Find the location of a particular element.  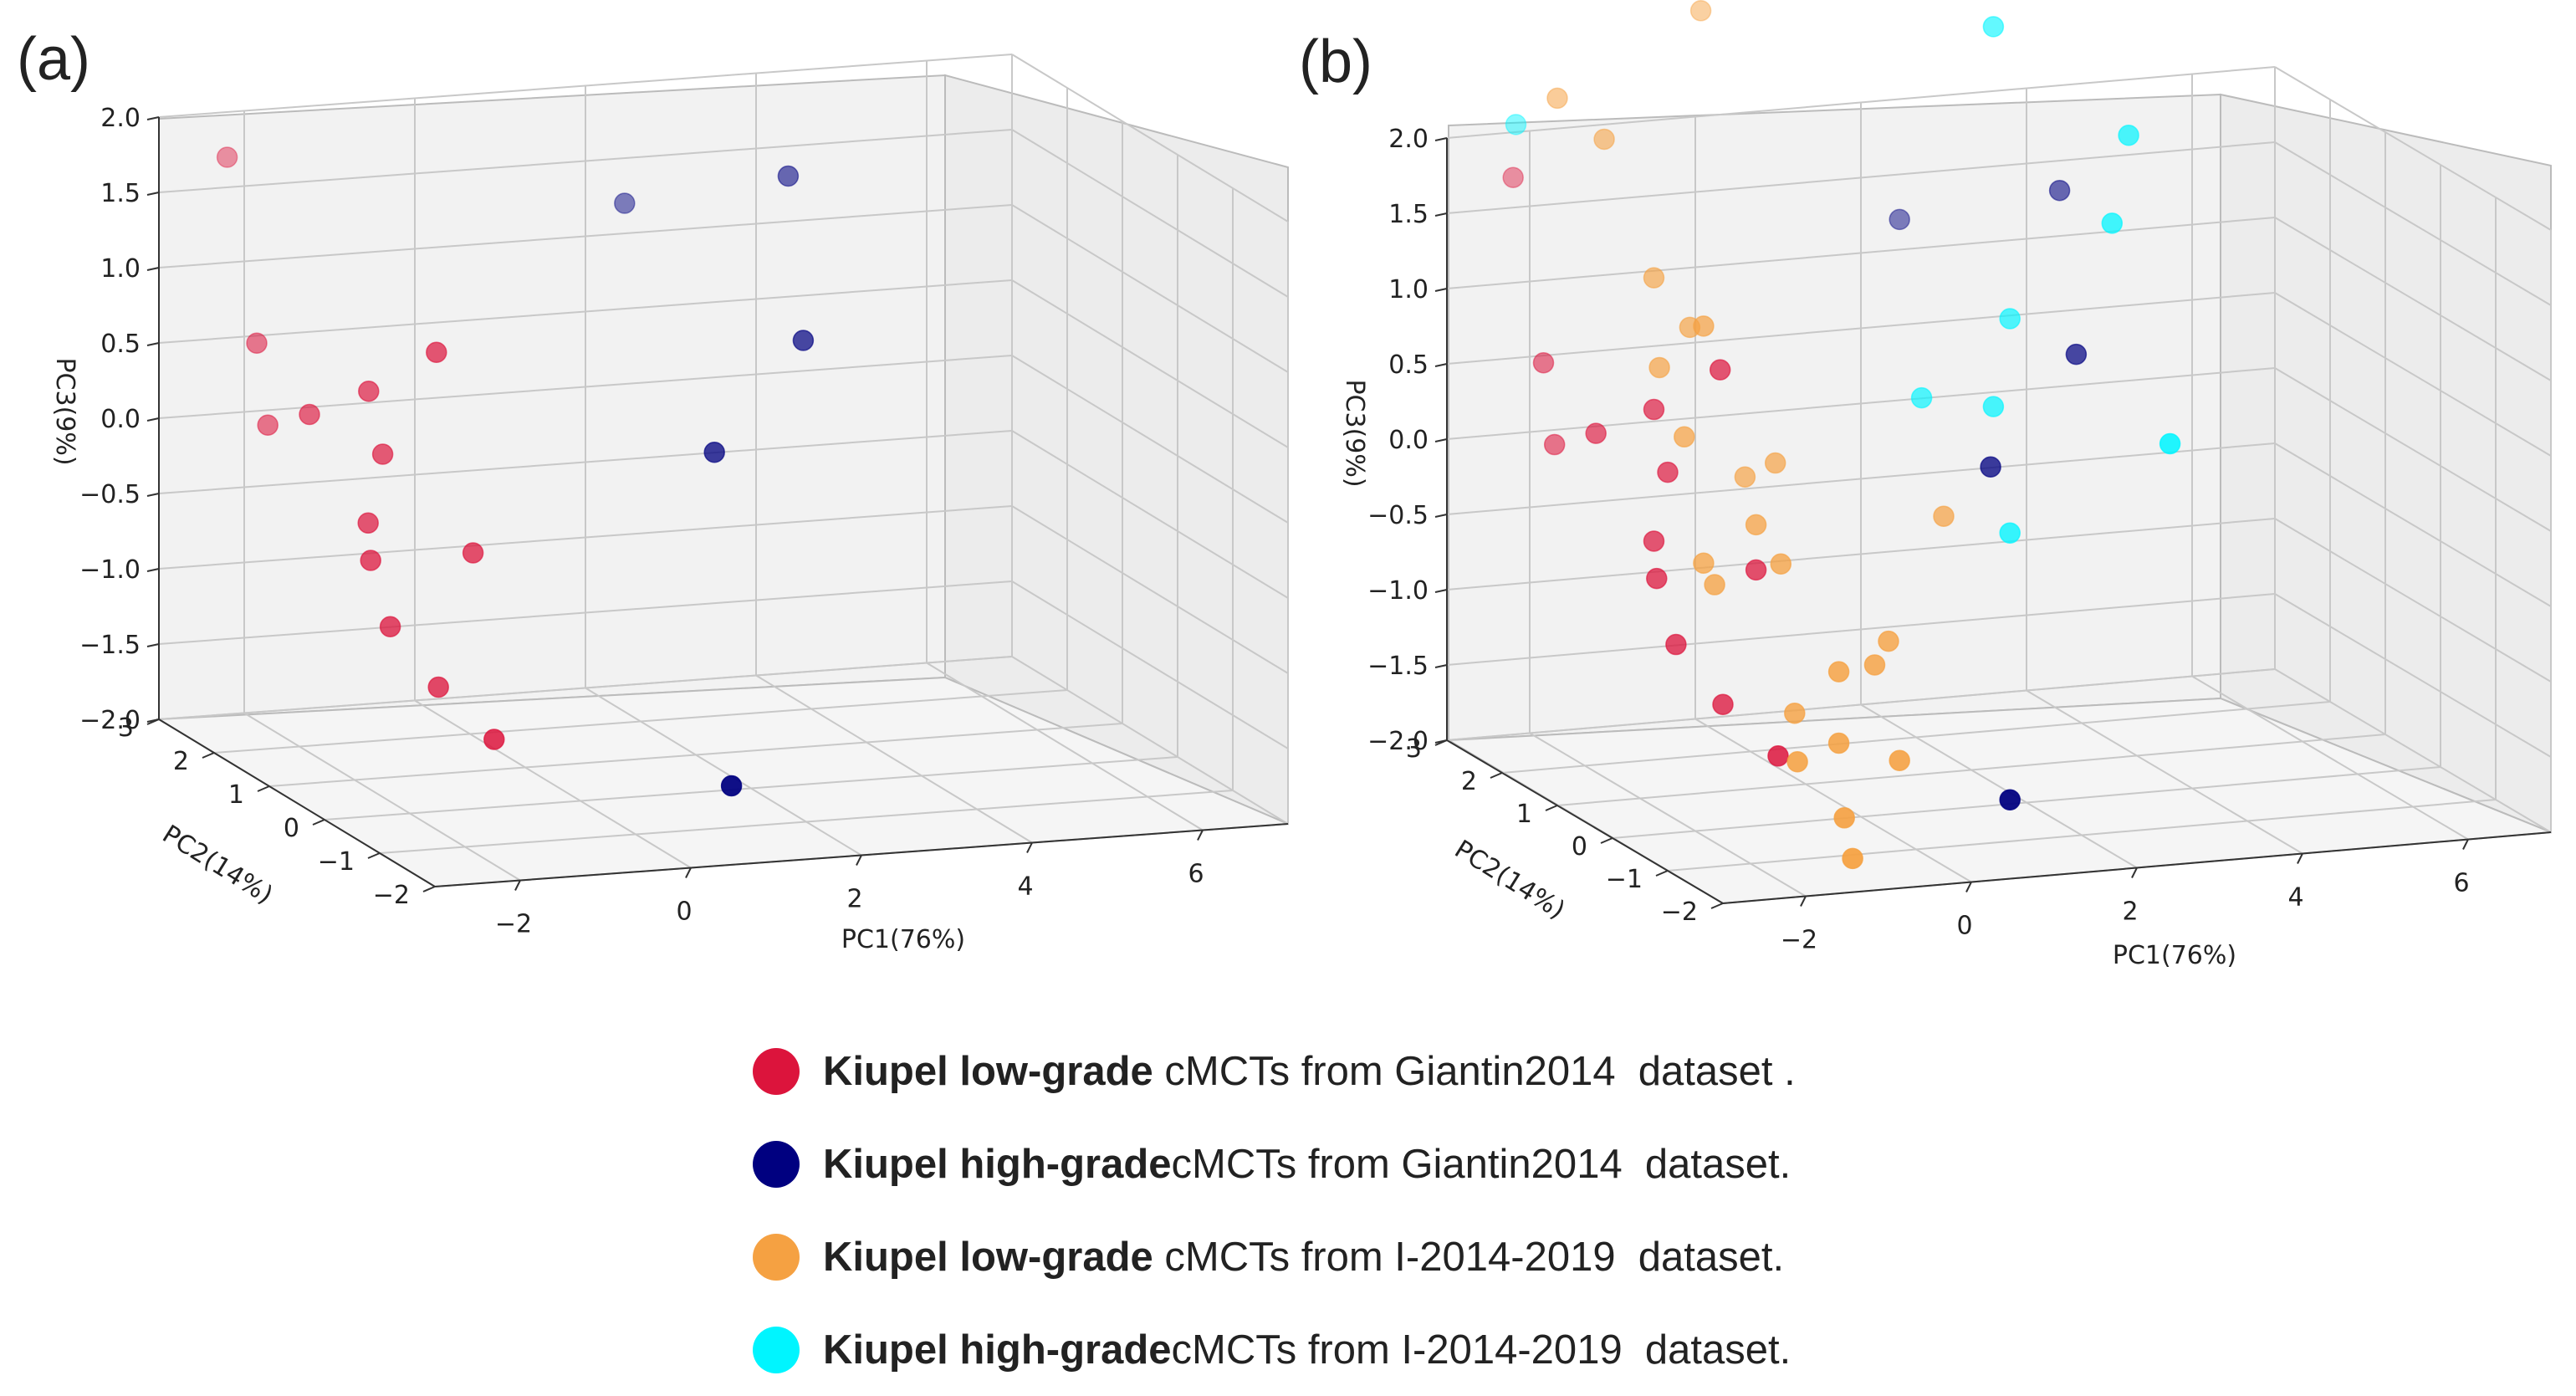

z-tick-label: 1.5 is located at coordinates (1408, 214).